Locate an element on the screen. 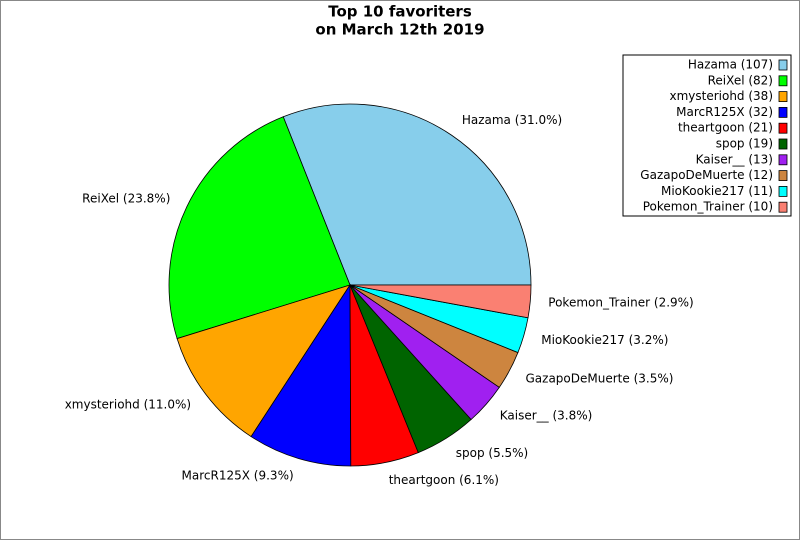 Image resolution: width=800 pixels, height=540 pixels. chart-title: on March 12th 2019 is located at coordinates (399, 30).